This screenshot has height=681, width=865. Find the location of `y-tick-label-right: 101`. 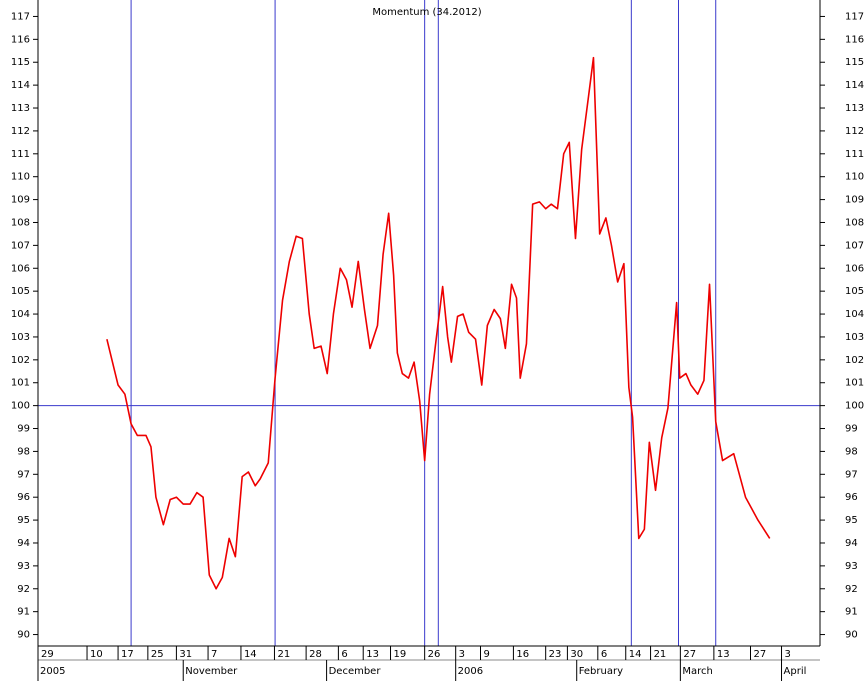

y-tick-label-right: 101 is located at coordinates (854, 383).